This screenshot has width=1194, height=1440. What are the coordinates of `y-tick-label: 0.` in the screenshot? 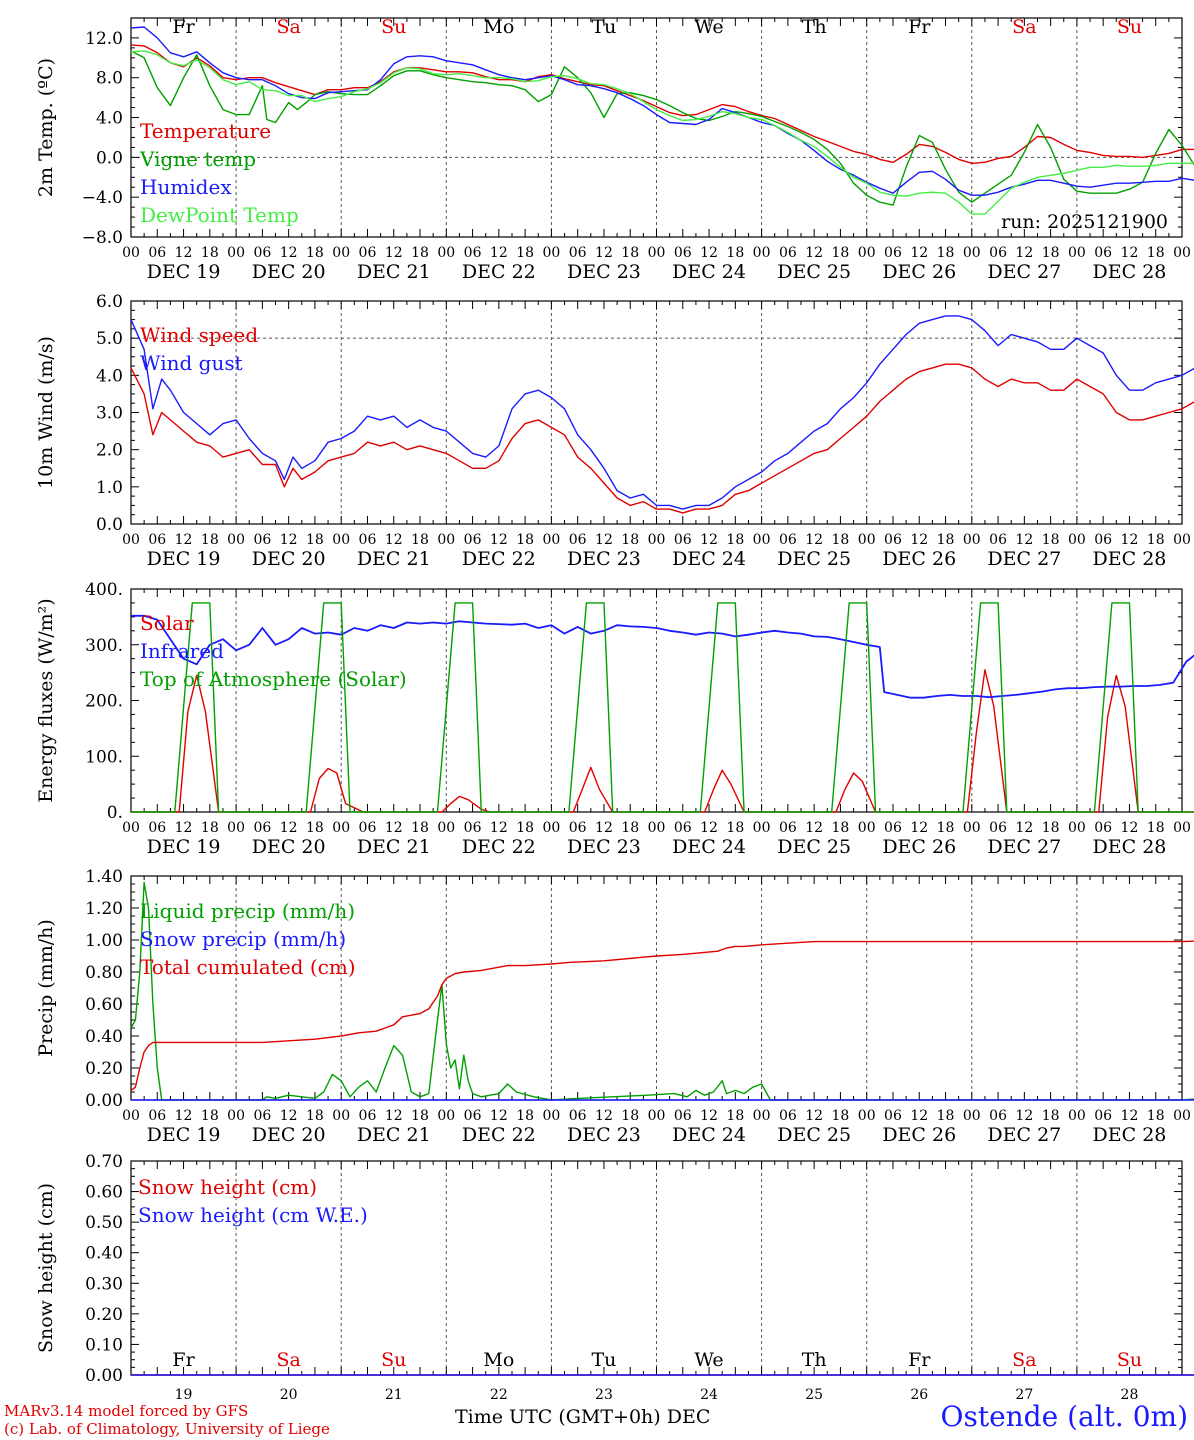 It's located at (115, 813).